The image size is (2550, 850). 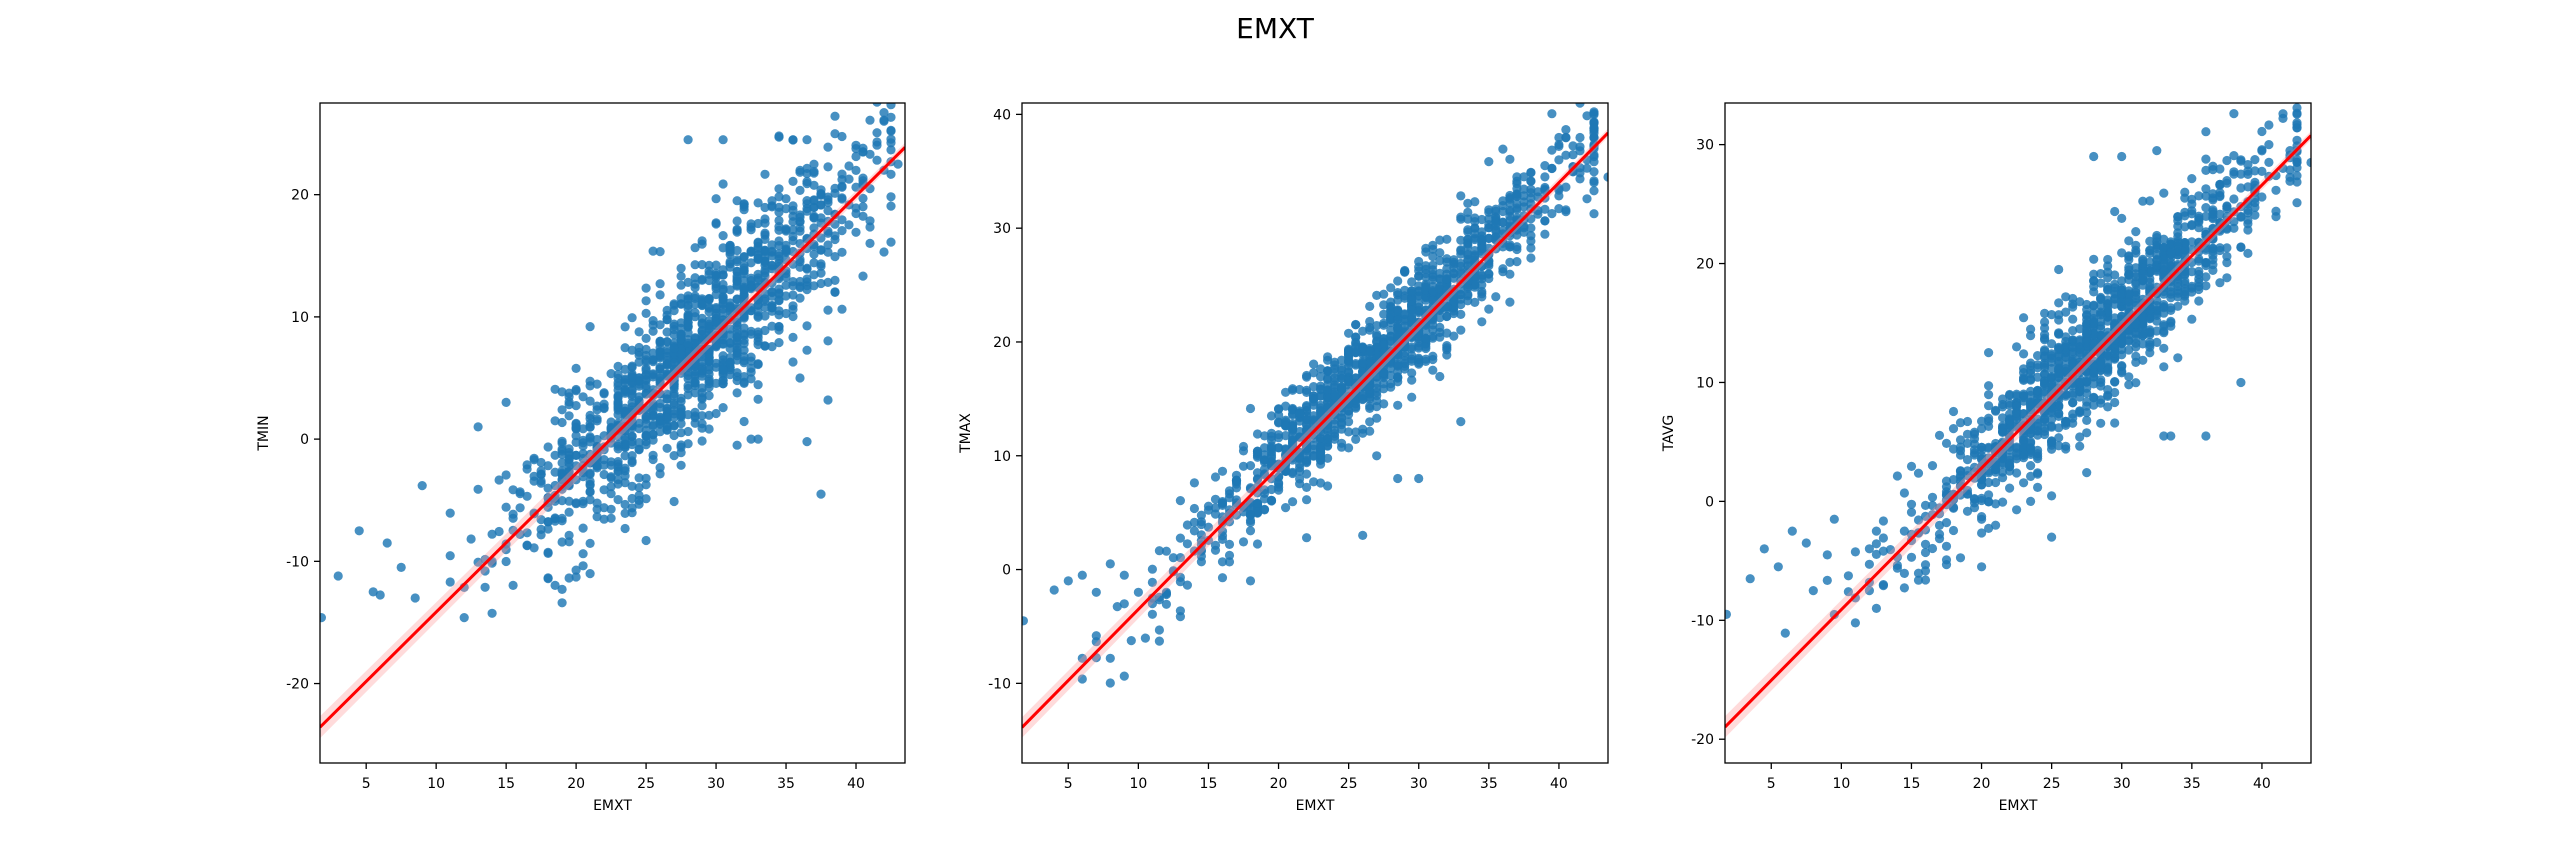 I want to click on x-tick-label: 10, so click(x=1841, y=784).